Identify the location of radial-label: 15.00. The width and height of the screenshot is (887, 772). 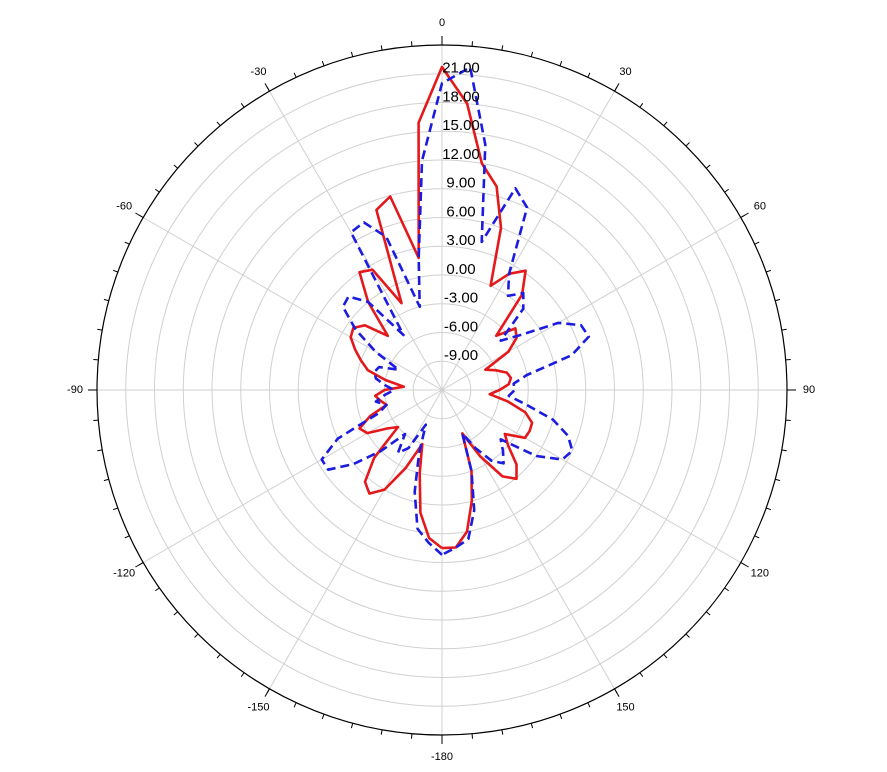
(461, 125).